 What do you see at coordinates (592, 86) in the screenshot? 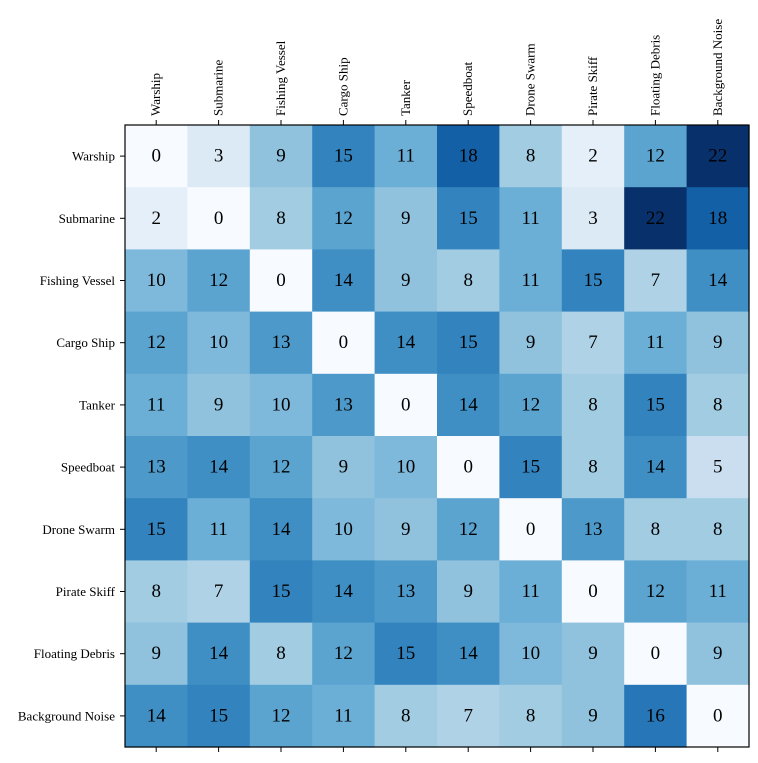
I see `x-axis-tick-label: Pirate Skiff` at bounding box center [592, 86].